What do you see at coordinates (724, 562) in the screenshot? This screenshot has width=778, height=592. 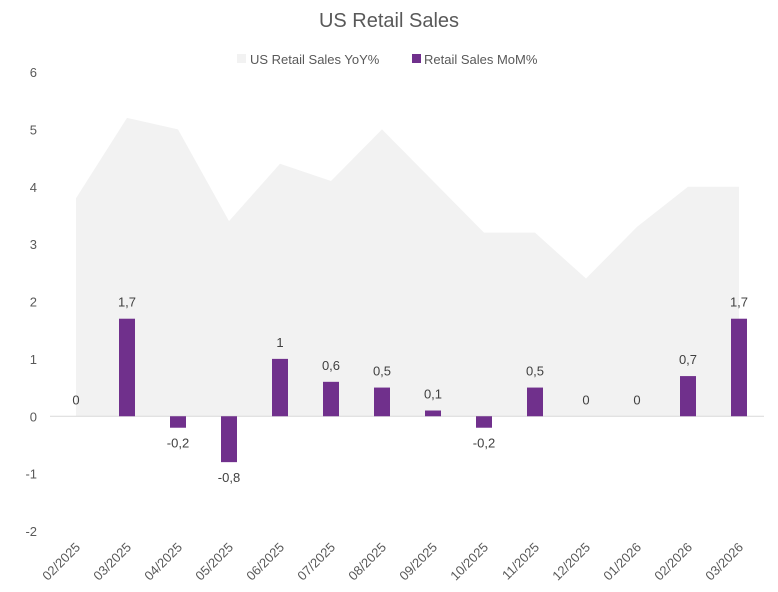 I see `x-tick-label: 03/2026` at bounding box center [724, 562].